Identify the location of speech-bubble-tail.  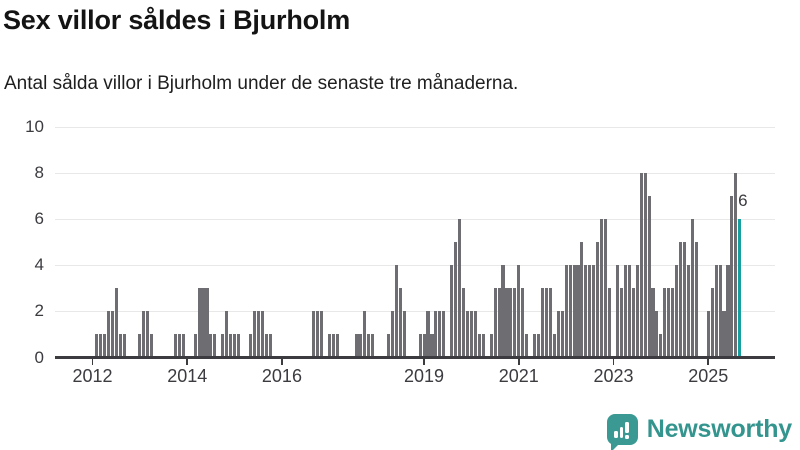
(615, 446).